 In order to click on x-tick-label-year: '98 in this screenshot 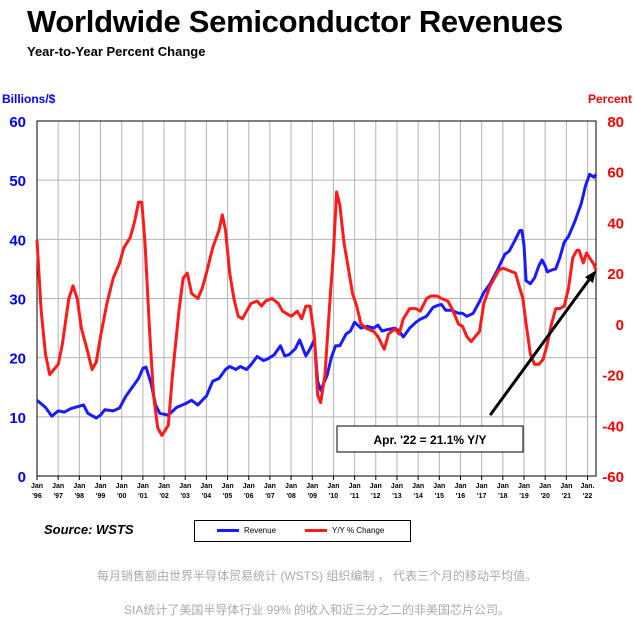, I will do `click(80, 496)`.